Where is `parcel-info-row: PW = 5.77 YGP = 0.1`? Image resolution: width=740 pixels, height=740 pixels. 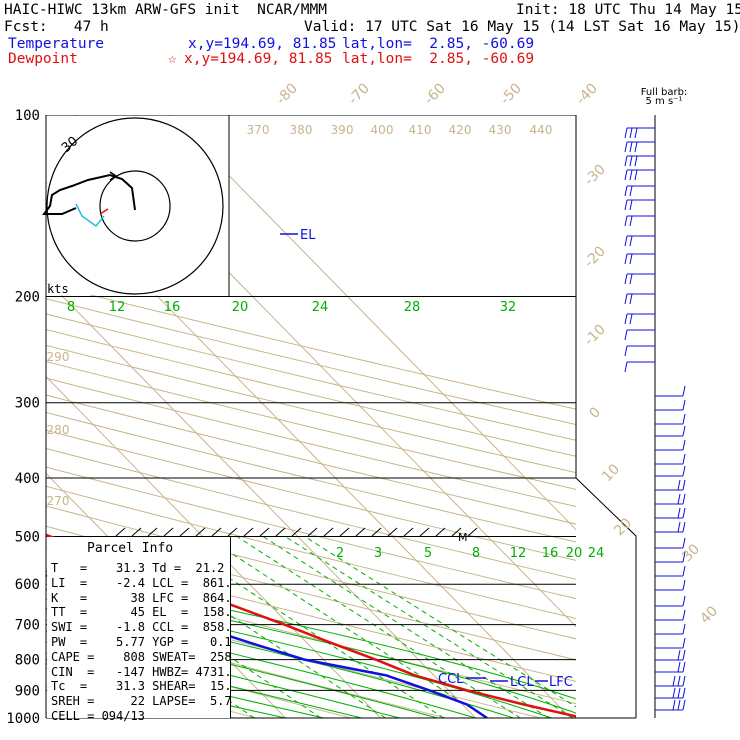 parcel-info-row: PW = 5.77 YGP = 0.1 is located at coordinates (141, 642).